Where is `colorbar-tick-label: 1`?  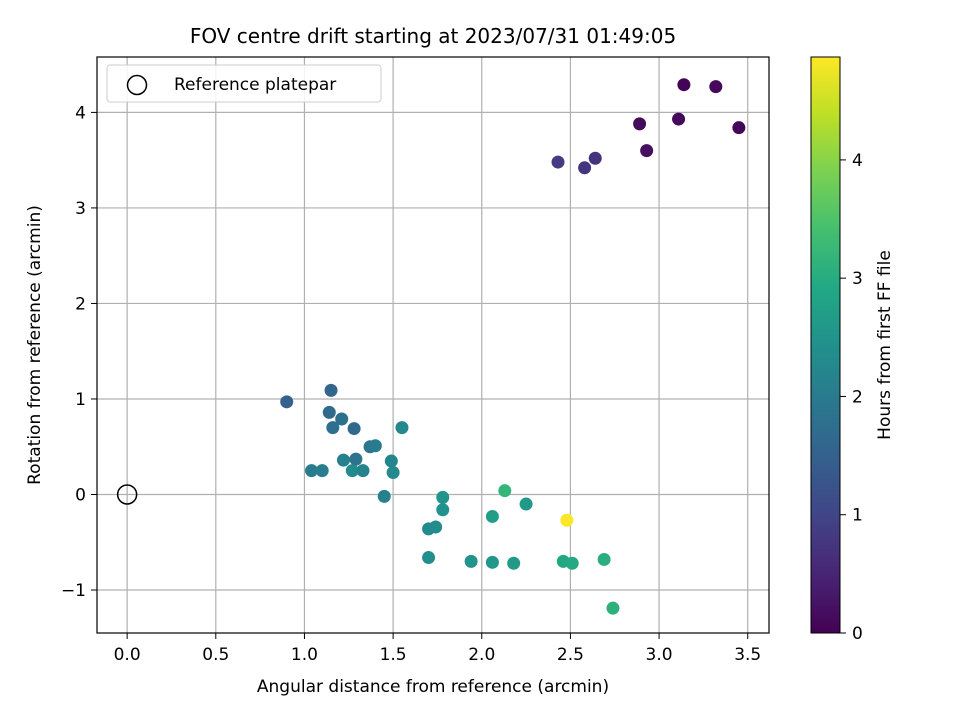
colorbar-tick-label: 1 is located at coordinates (857, 516).